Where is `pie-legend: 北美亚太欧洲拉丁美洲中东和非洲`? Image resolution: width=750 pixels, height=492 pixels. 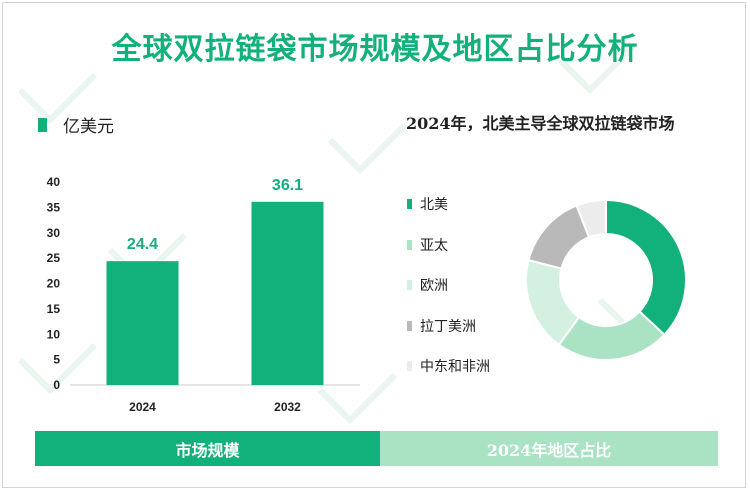
pie-legend: 北美亚太欧洲拉丁美洲中东和非洲 is located at coordinates (448, 295).